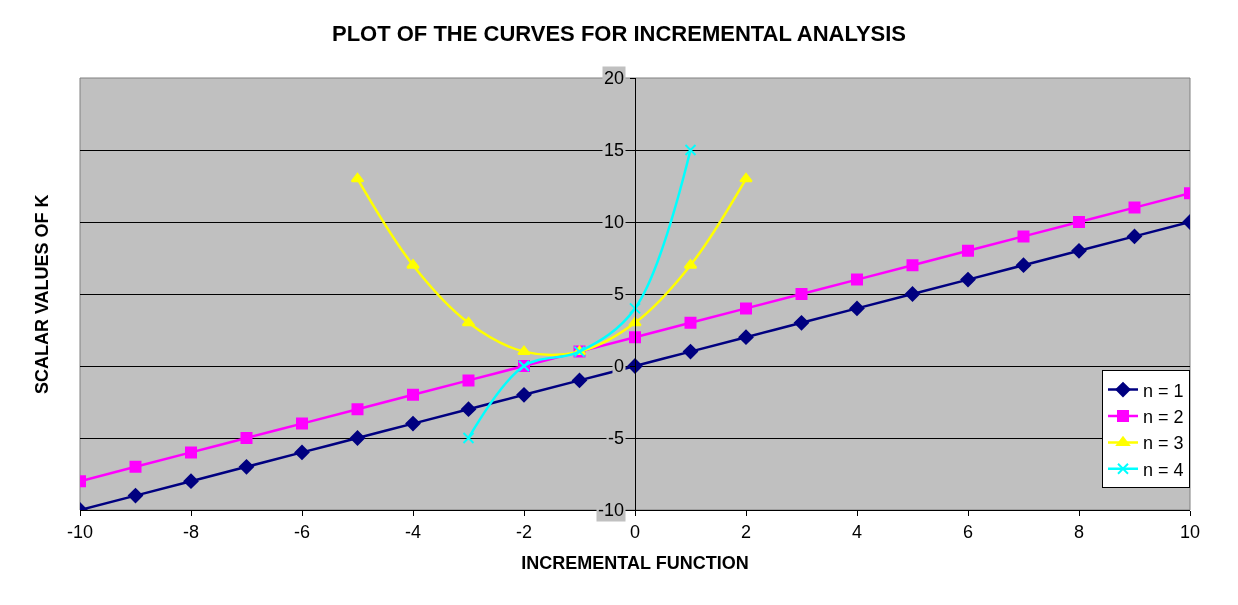  I want to click on y-tick-label: 0, so click(619, 366).